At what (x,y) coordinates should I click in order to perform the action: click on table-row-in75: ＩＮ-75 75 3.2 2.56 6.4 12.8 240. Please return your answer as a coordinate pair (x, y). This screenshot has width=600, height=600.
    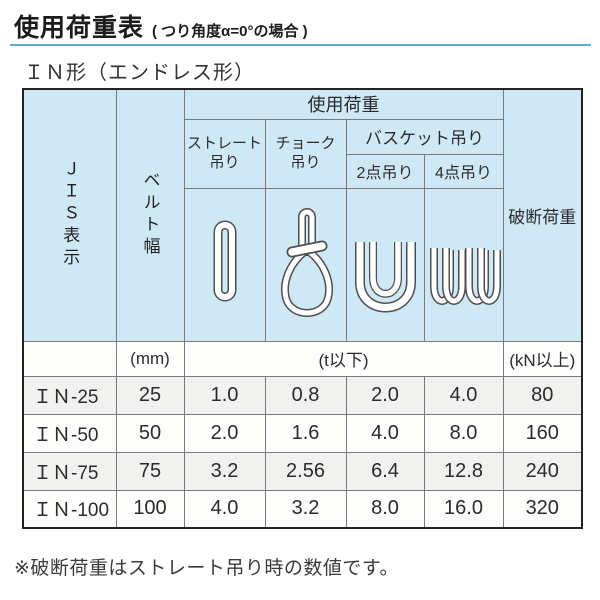
    Looking at the image, I should click on (302, 471).